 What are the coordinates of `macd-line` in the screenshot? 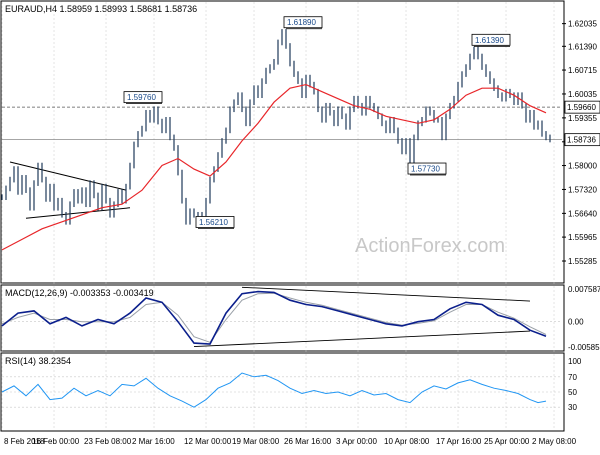 It's located at (274, 317).